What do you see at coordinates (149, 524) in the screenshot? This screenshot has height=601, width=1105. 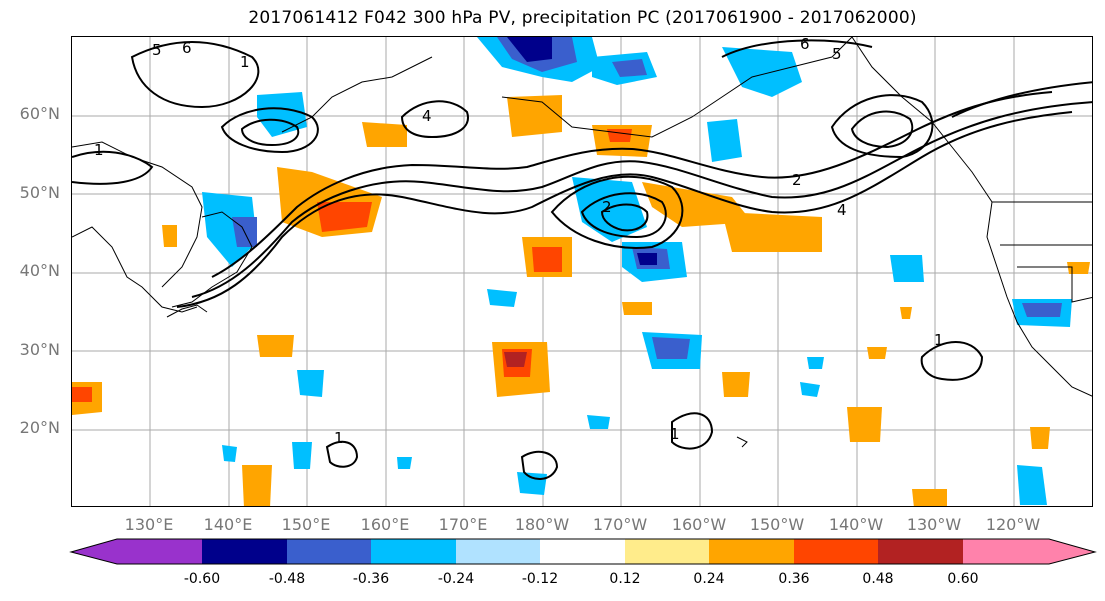 I see `lon-label-130e: 130°E` at bounding box center [149, 524].